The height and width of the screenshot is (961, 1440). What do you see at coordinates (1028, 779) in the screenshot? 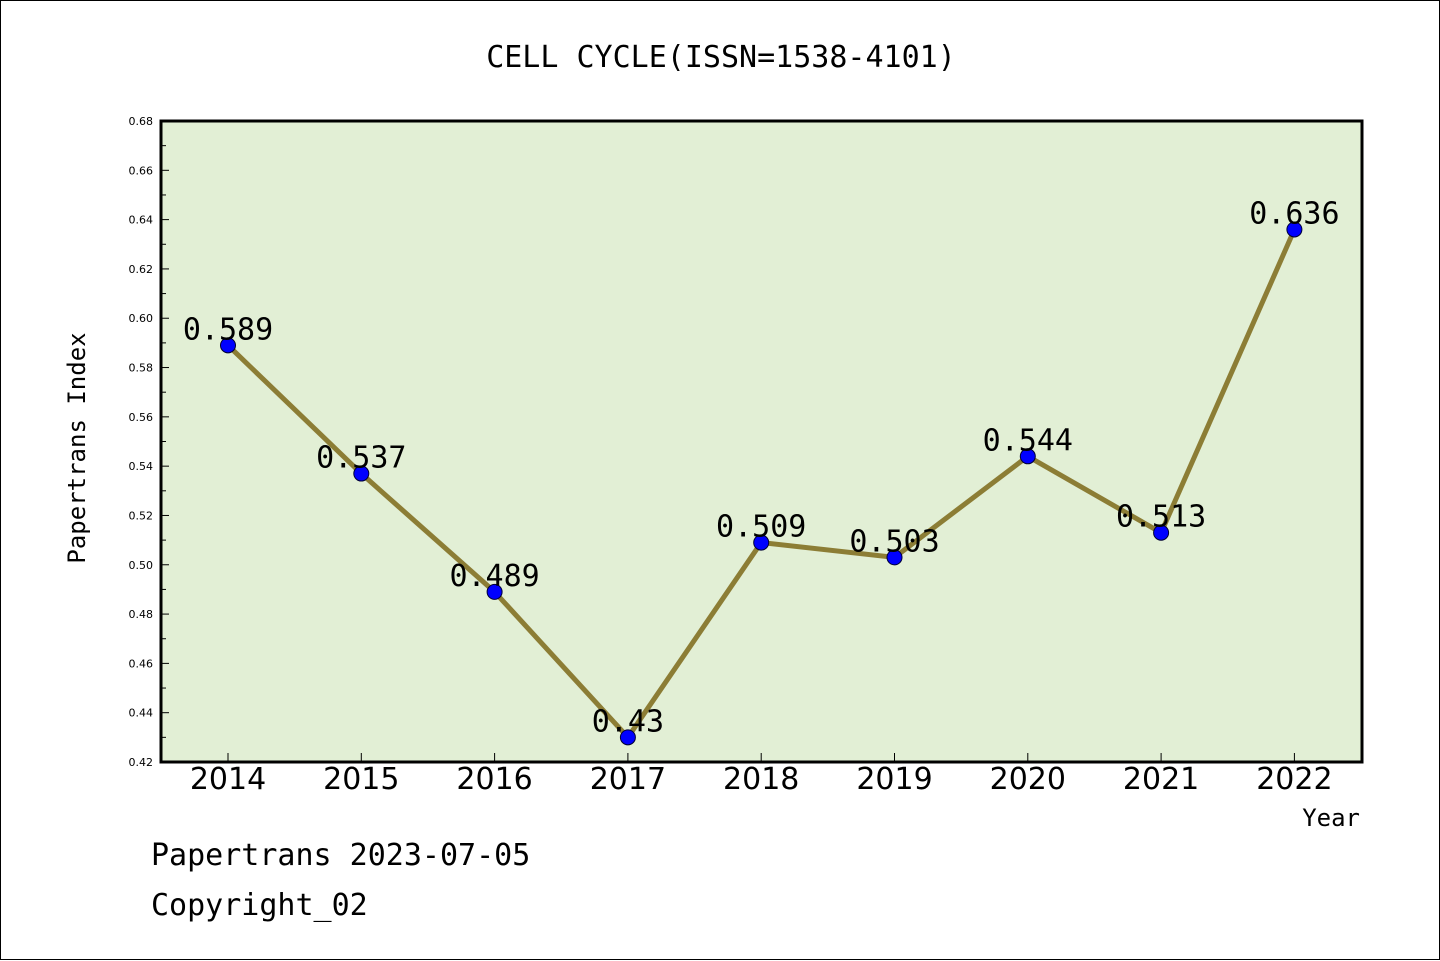
I see `x-tick-label: 2020` at bounding box center [1028, 779].